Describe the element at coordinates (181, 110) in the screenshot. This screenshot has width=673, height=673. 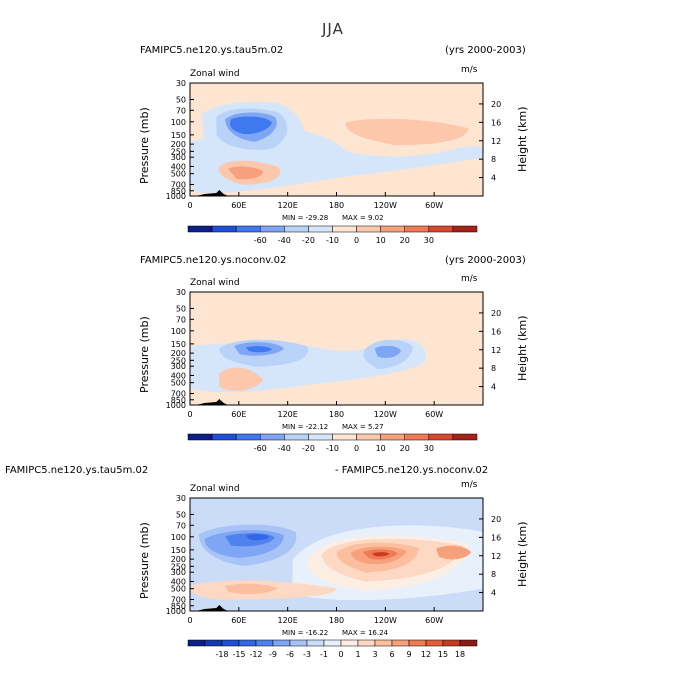
I see `pressure-tick-label: 70` at that location.